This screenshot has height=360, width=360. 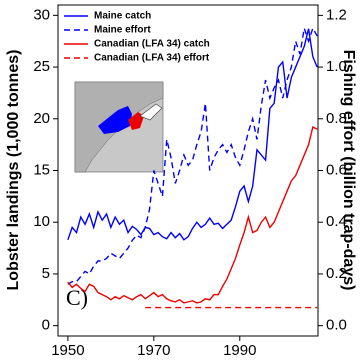 I want to click on map-maine, so click(x=115, y=120).